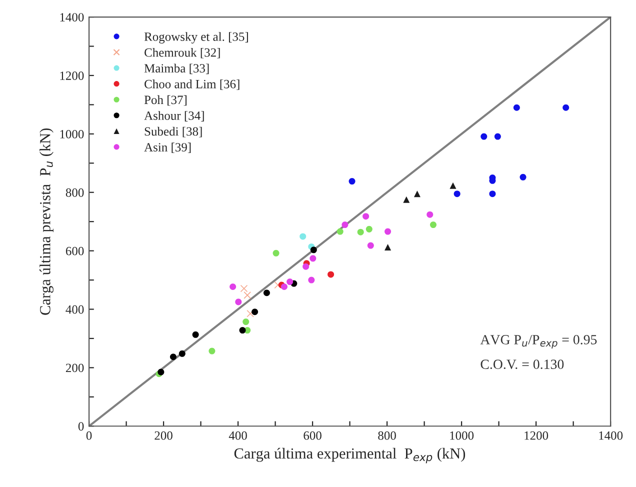  What do you see at coordinates (165, 100) in the screenshot?
I see `legend-label: Poh [37]` at bounding box center [165, 100].